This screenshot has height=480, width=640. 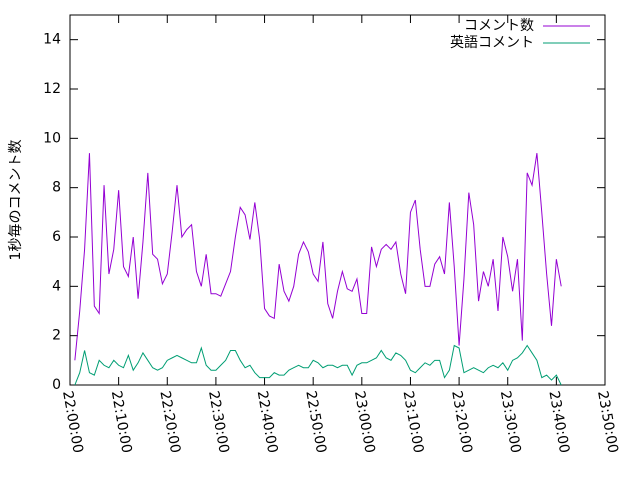 What do you see at coordinates (52, 89) in the screenshot?
I see `y-tick-label: 12` at bounding box center [52, 89].